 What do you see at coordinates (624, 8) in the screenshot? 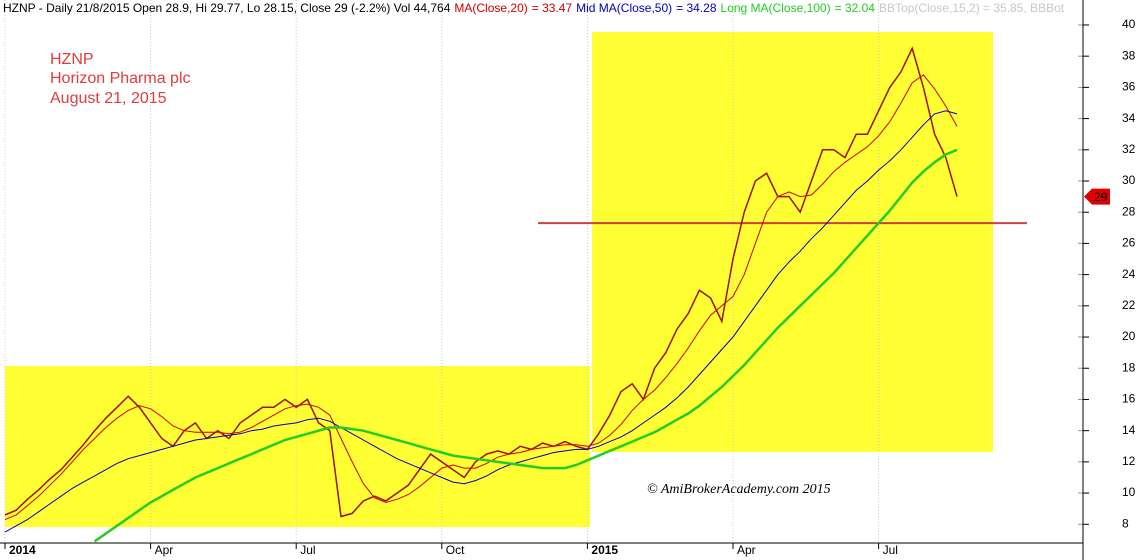
I see `legend-name: Mid MA(Close,50)` at bounding box center [624, 8].